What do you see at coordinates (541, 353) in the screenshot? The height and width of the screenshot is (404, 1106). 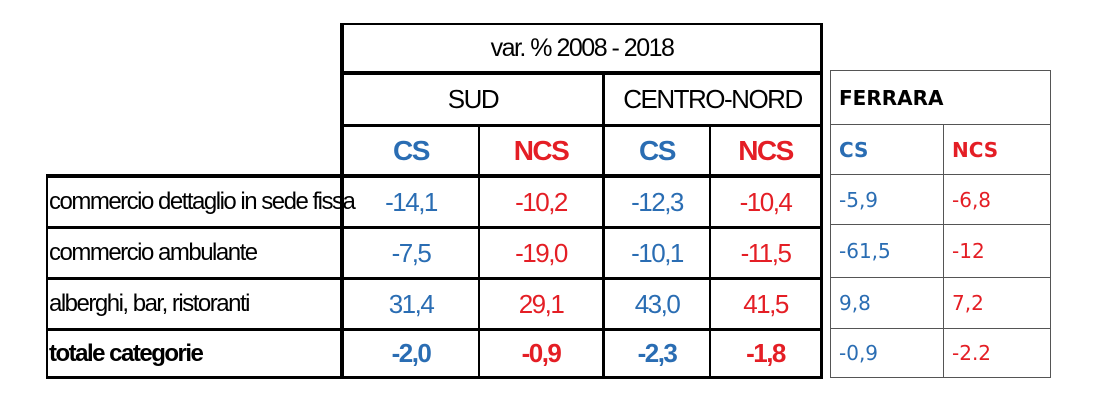 I see `total-sud-ncs: -0,9` at bounding box center [541, 353].